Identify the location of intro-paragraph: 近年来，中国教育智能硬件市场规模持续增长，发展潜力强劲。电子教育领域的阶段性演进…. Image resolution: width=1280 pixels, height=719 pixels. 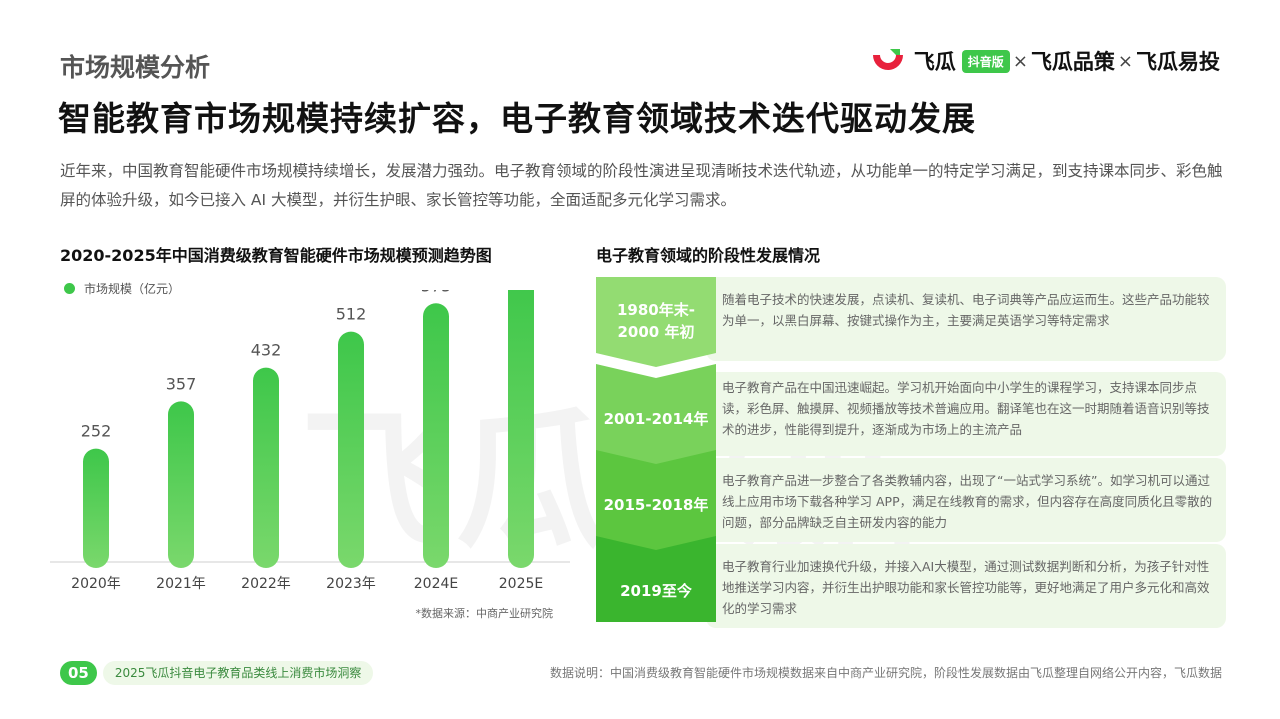
(641, 185).